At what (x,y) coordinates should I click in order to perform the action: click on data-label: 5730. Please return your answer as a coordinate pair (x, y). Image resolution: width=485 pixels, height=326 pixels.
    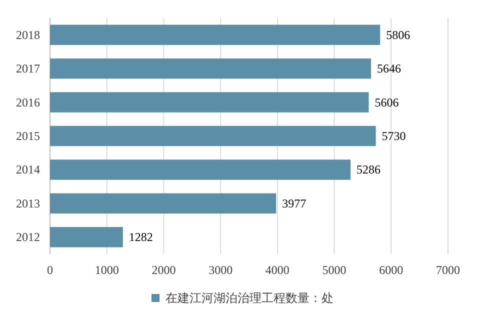
    Looking at the image, I should click on (394, 136).